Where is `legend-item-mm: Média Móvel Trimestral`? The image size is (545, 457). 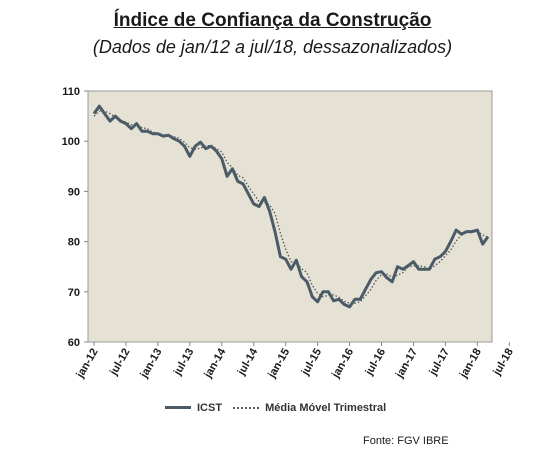
legend-item-mm: Média Móvel Trimestral is located at coordinates (309, 408).